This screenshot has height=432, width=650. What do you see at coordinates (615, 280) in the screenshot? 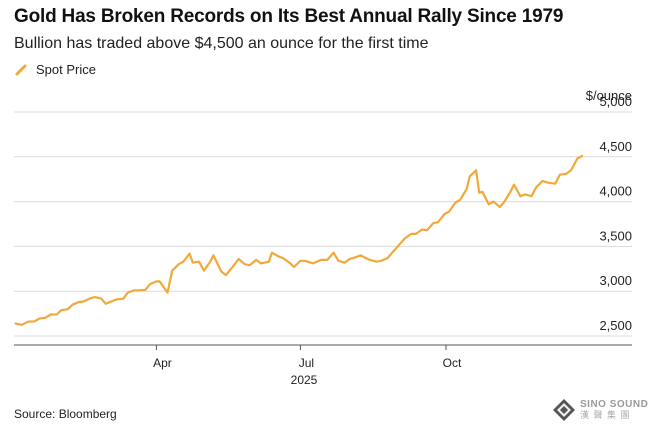
I see `y-tick-label: 3,000` at bounding box center [615, 280].